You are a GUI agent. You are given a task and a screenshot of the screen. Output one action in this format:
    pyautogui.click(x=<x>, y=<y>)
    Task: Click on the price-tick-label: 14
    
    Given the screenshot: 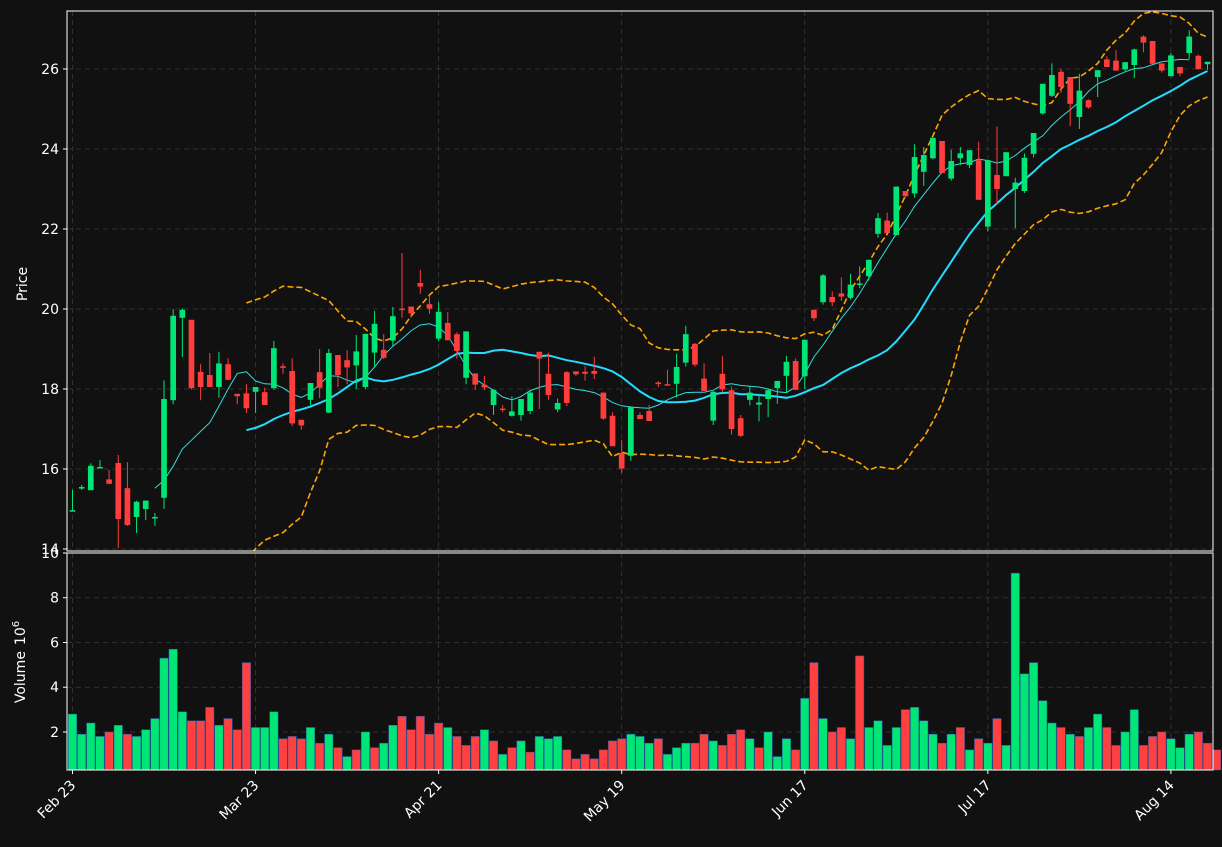 What is the action you would take?
    pyautogui.click(x=50, y=550)
    